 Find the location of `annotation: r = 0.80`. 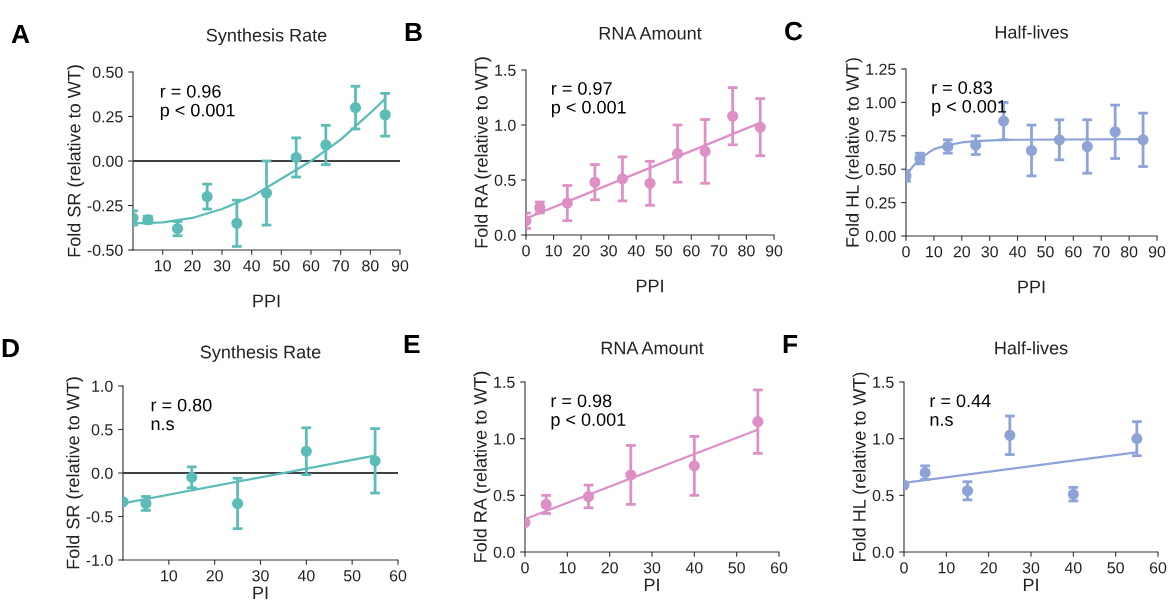

annotation: r = 0.80 is located at coordinates (181, 405).